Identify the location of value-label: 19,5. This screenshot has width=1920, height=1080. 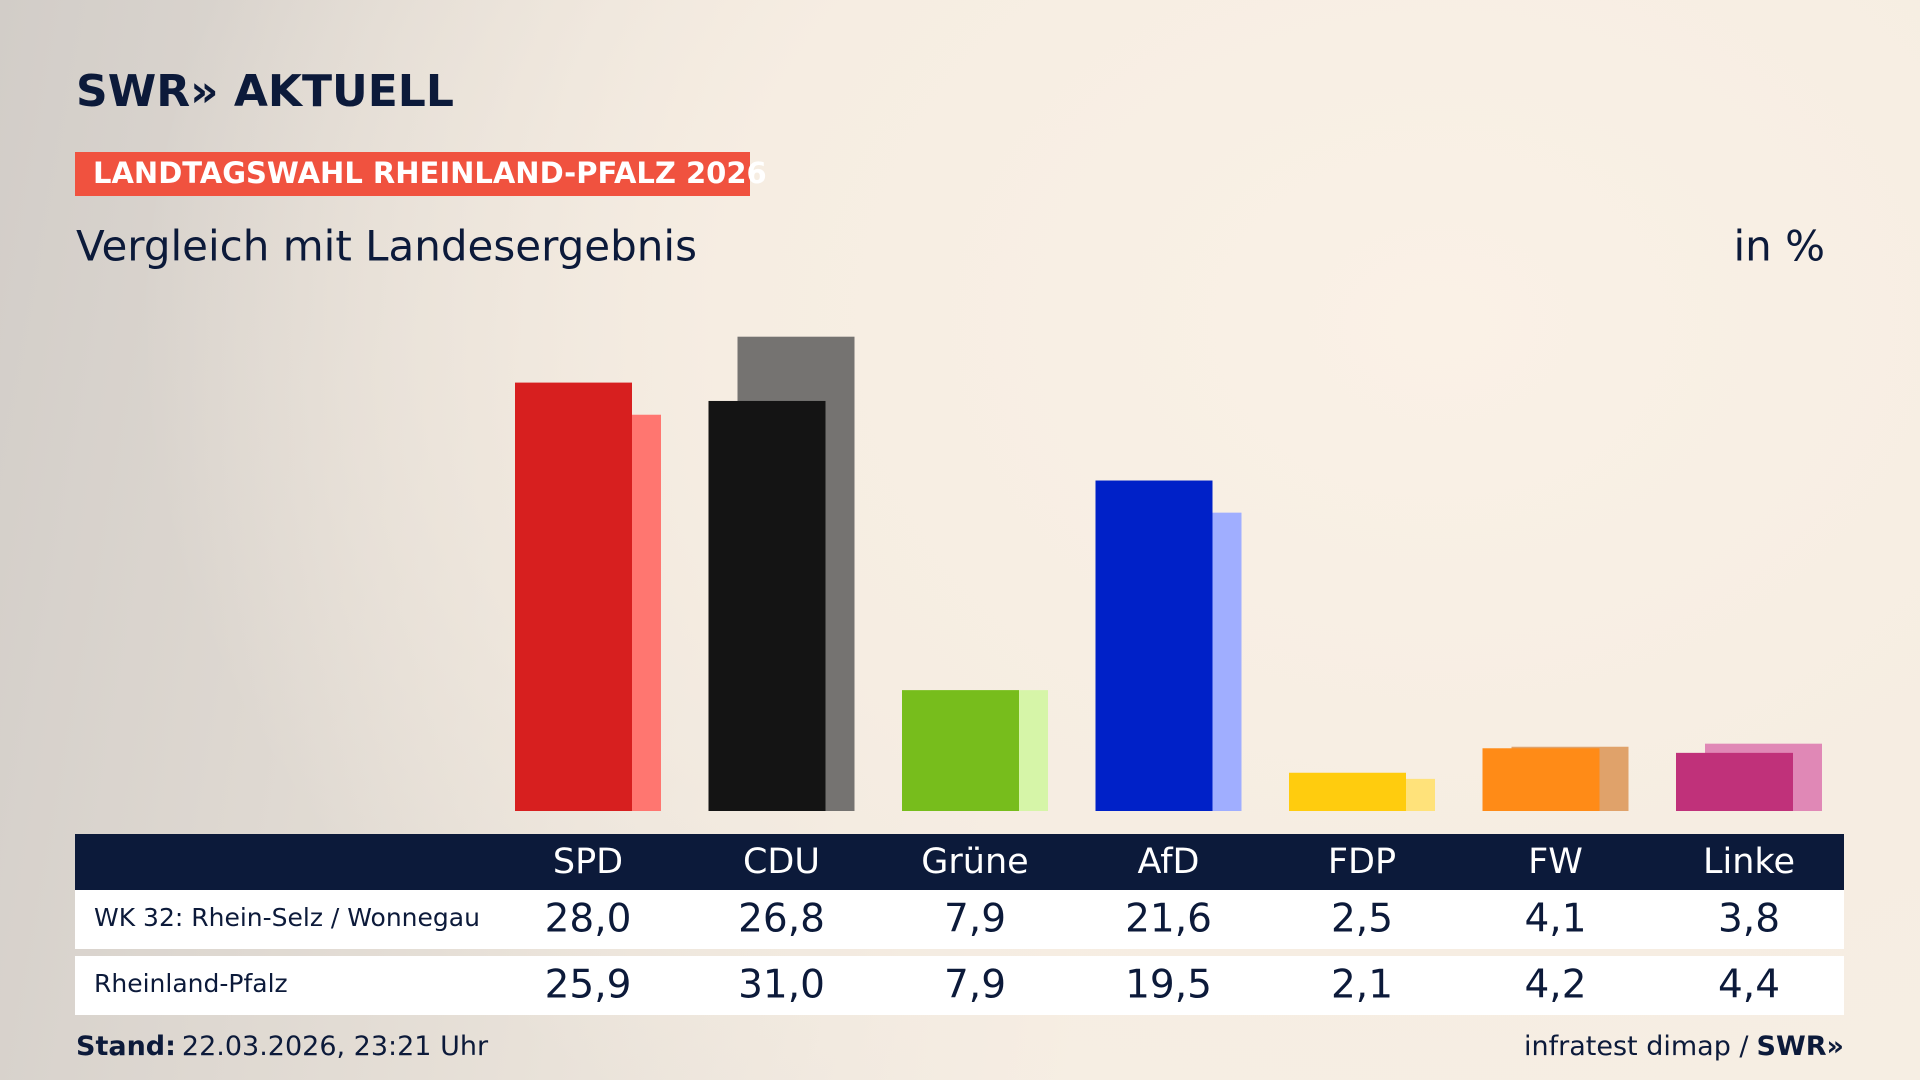
(1168, 985).